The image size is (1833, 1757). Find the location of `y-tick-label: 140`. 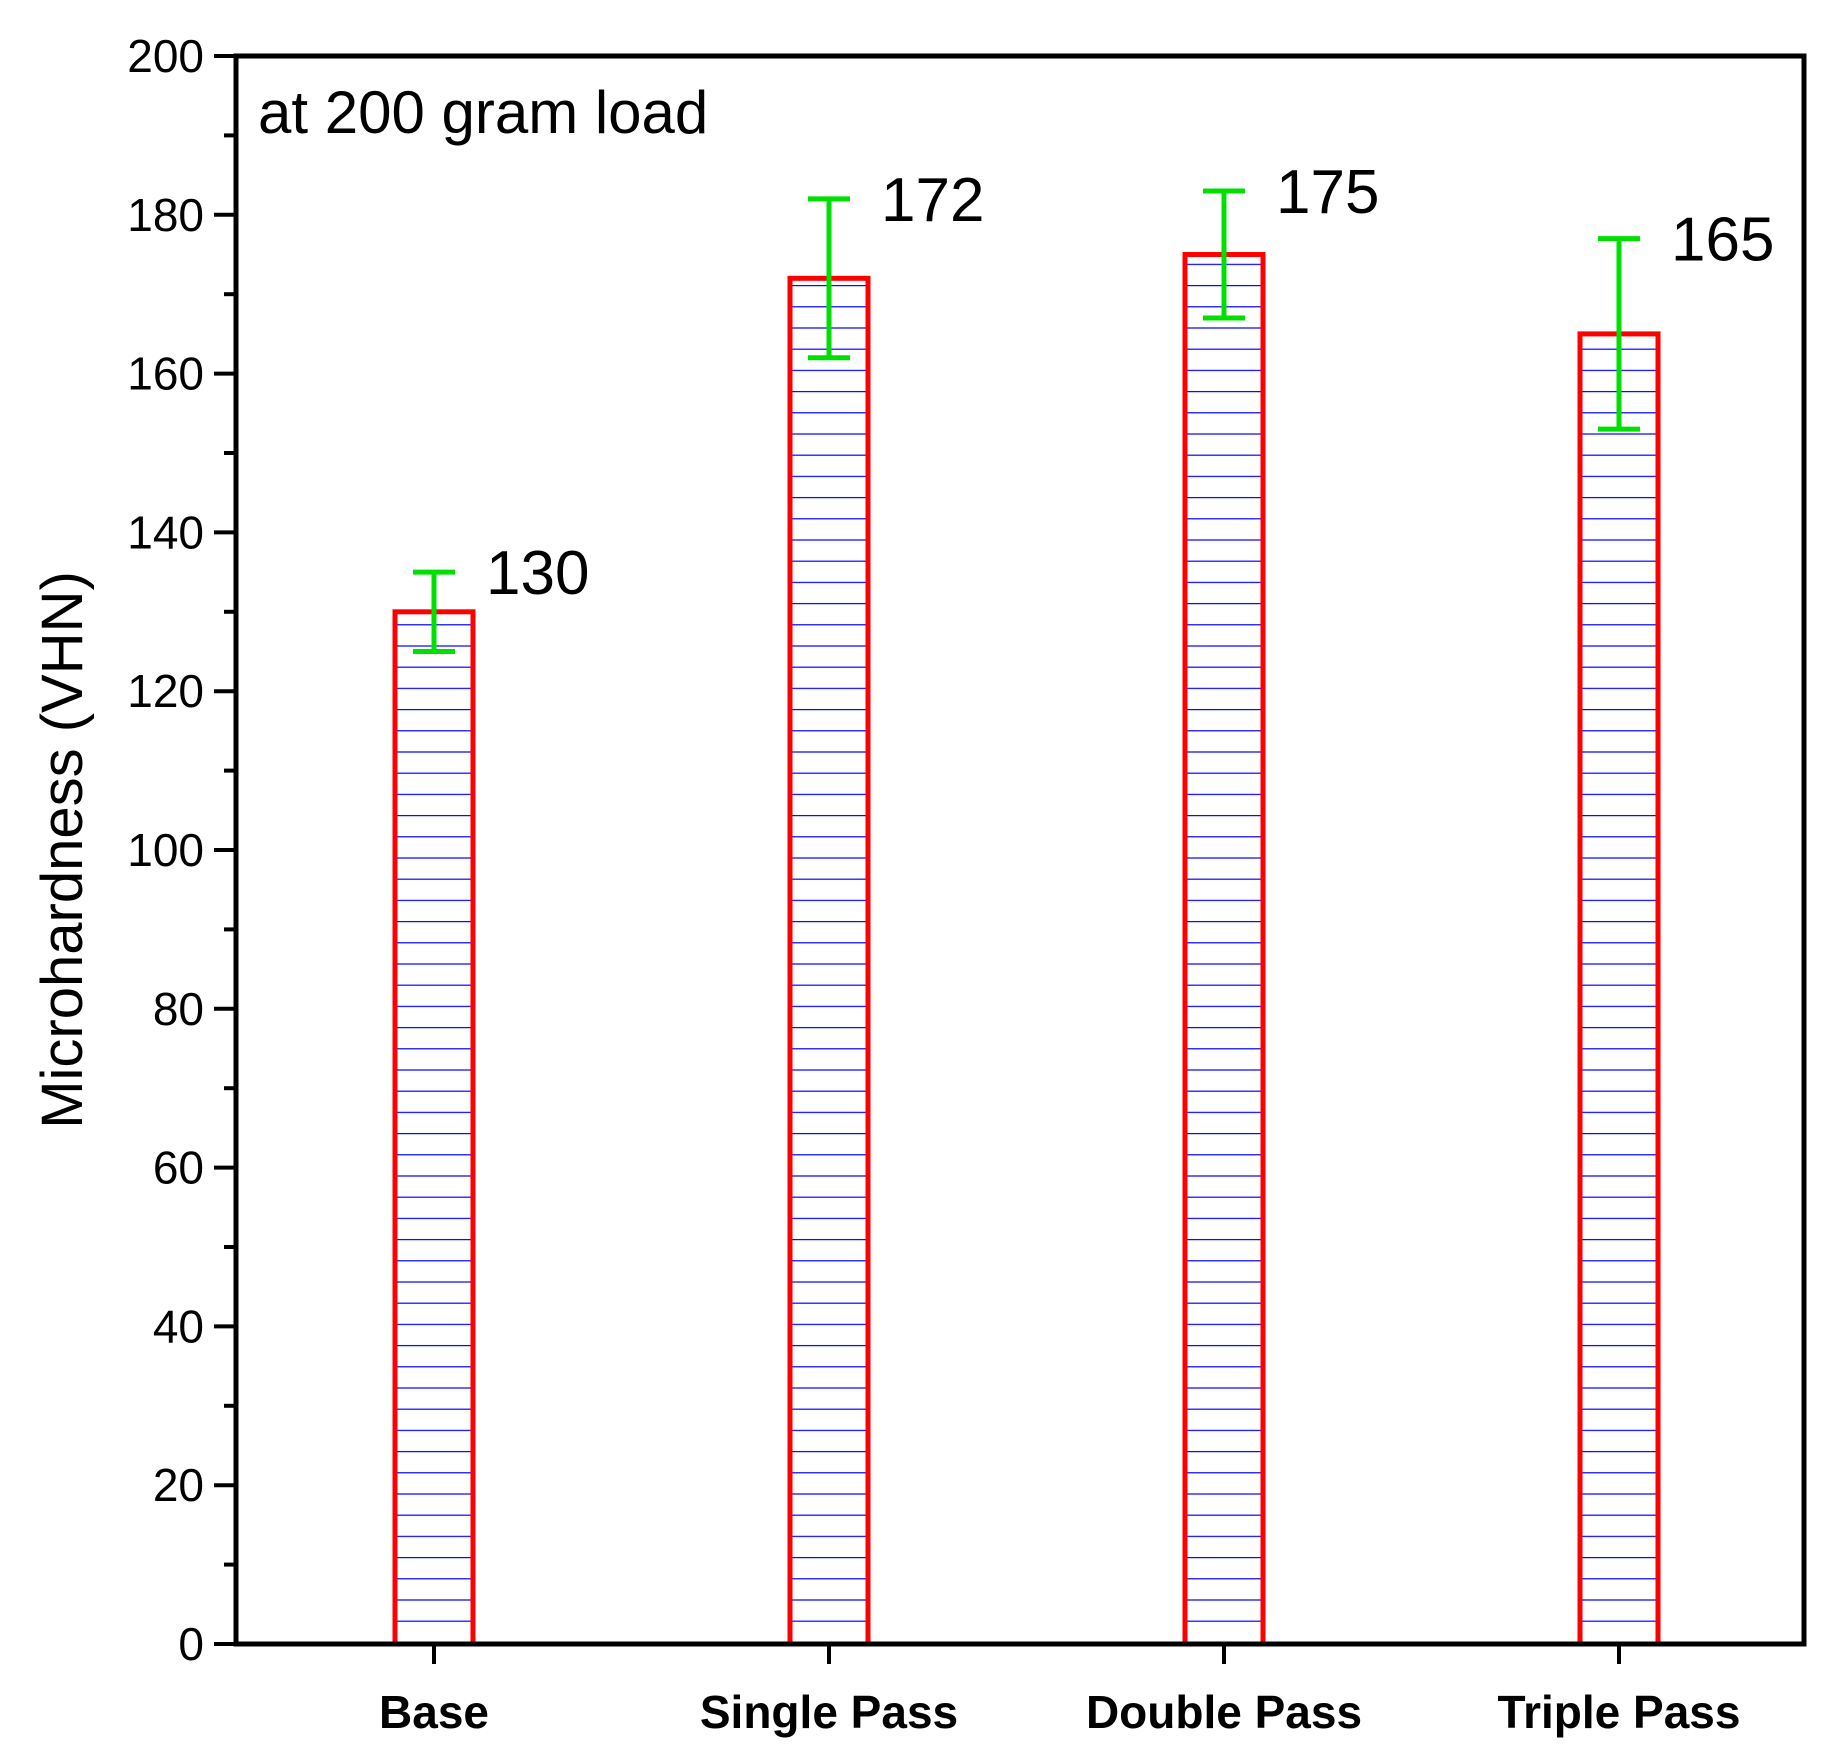

y-tick-label: 140 is located at coordinates (165, 532).